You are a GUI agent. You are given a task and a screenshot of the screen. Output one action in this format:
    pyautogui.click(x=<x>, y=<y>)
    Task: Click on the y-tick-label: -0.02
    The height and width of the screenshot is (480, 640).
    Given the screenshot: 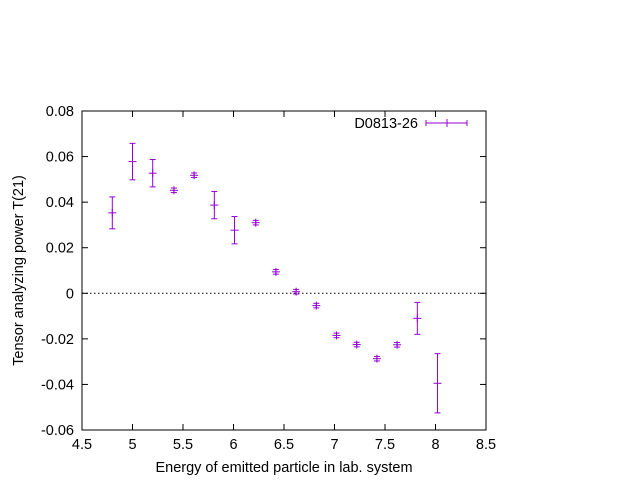 What is the action you would take?
    pyautogui.click(x=57, y=340)
    